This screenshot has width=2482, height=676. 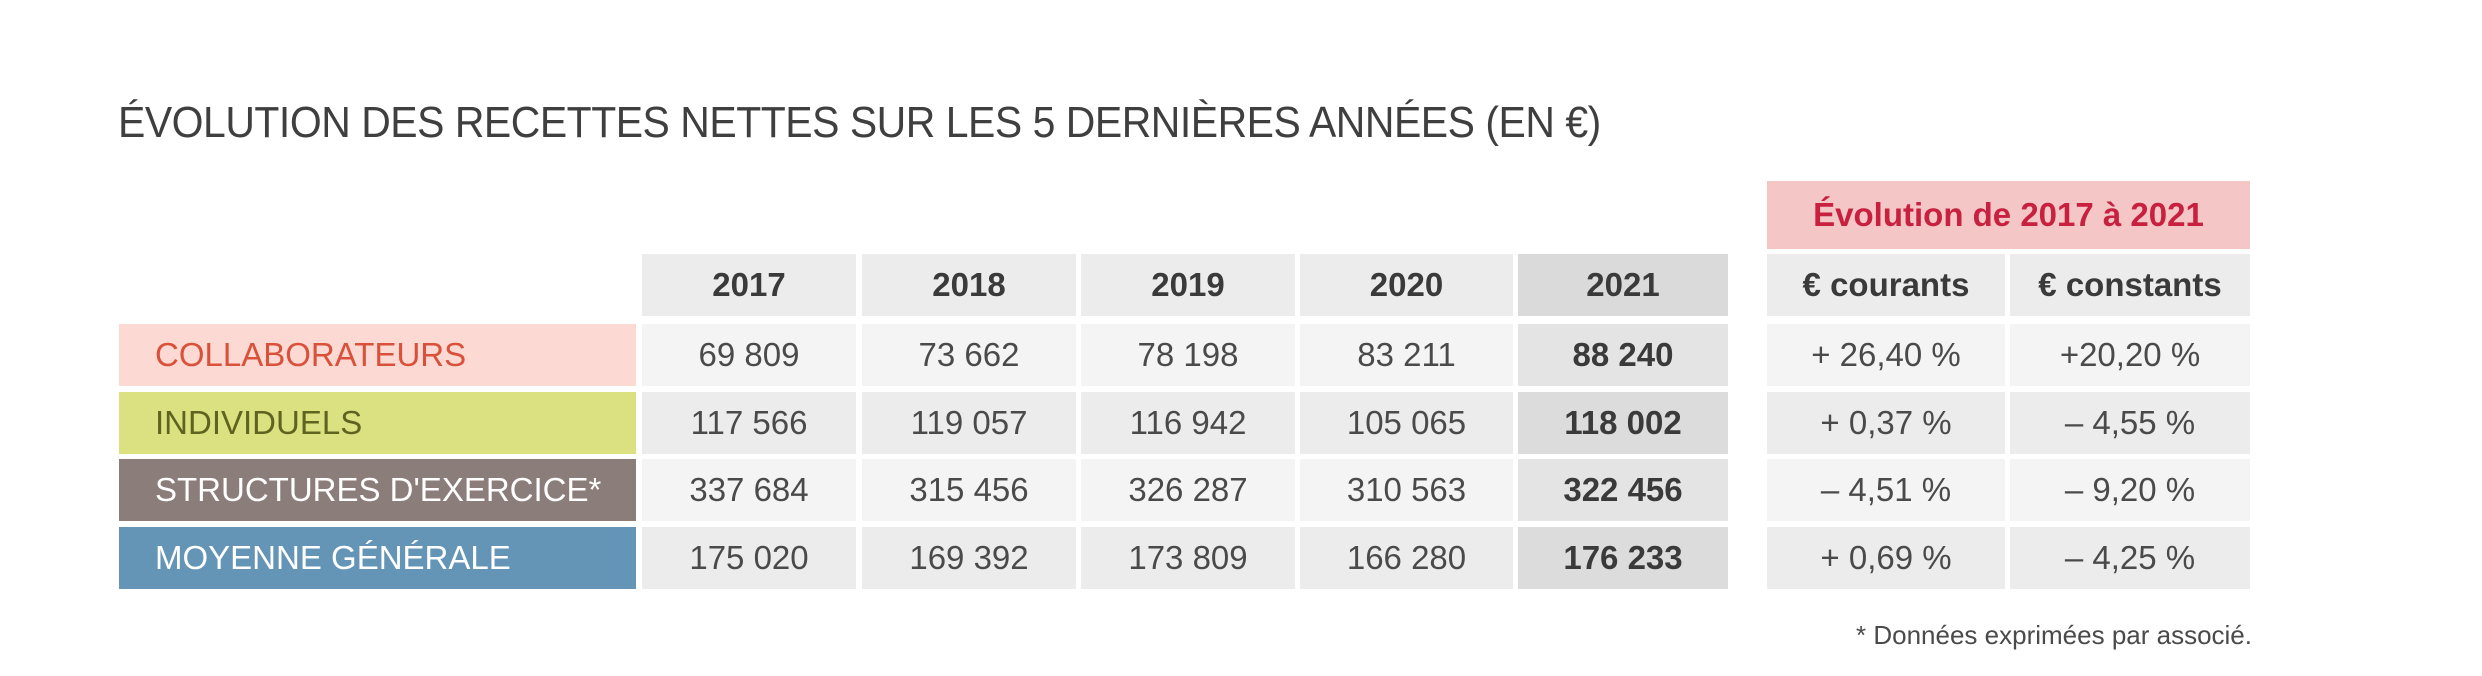 What do you see at coordinates (1623, 355) in the screenshot?
I see `table-cell: 88 240` at bounding box center [1623, 355].